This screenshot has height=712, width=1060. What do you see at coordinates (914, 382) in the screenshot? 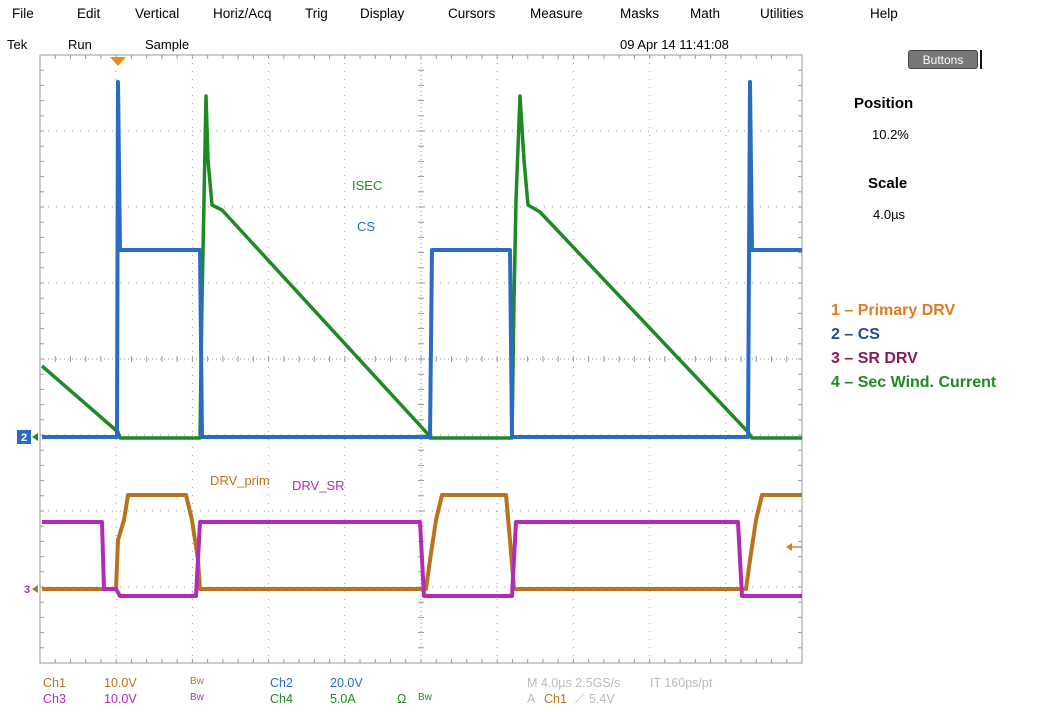
I see `legend-sec-wind-current: 4 – Sec Wind. Current` at bounding box center [914, 382].